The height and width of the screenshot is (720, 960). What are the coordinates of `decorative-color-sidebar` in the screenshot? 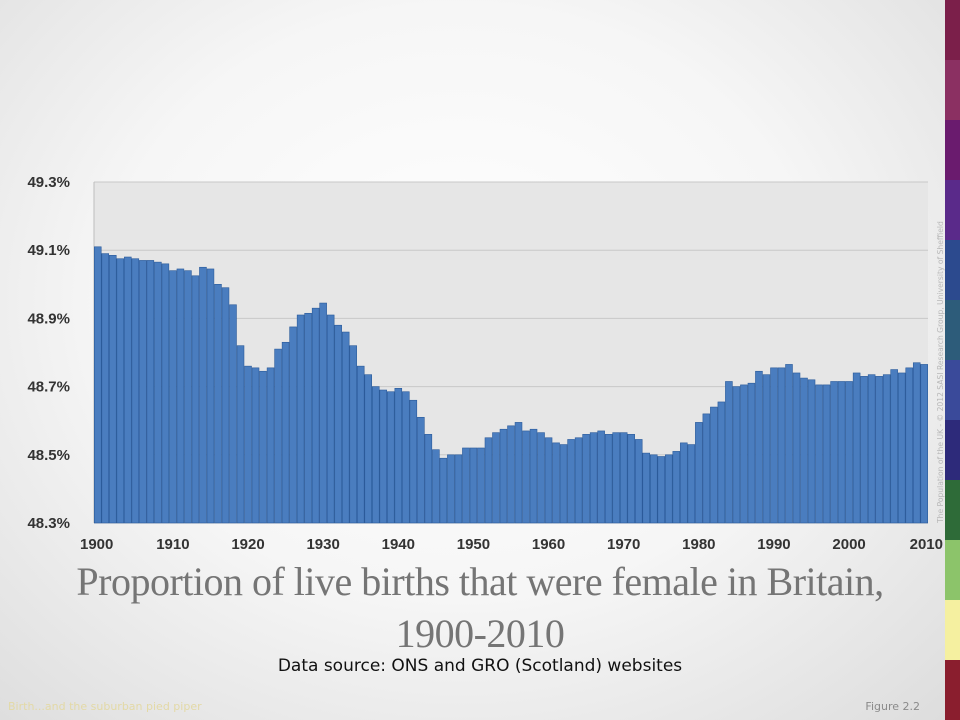 It's located at (952, 360).